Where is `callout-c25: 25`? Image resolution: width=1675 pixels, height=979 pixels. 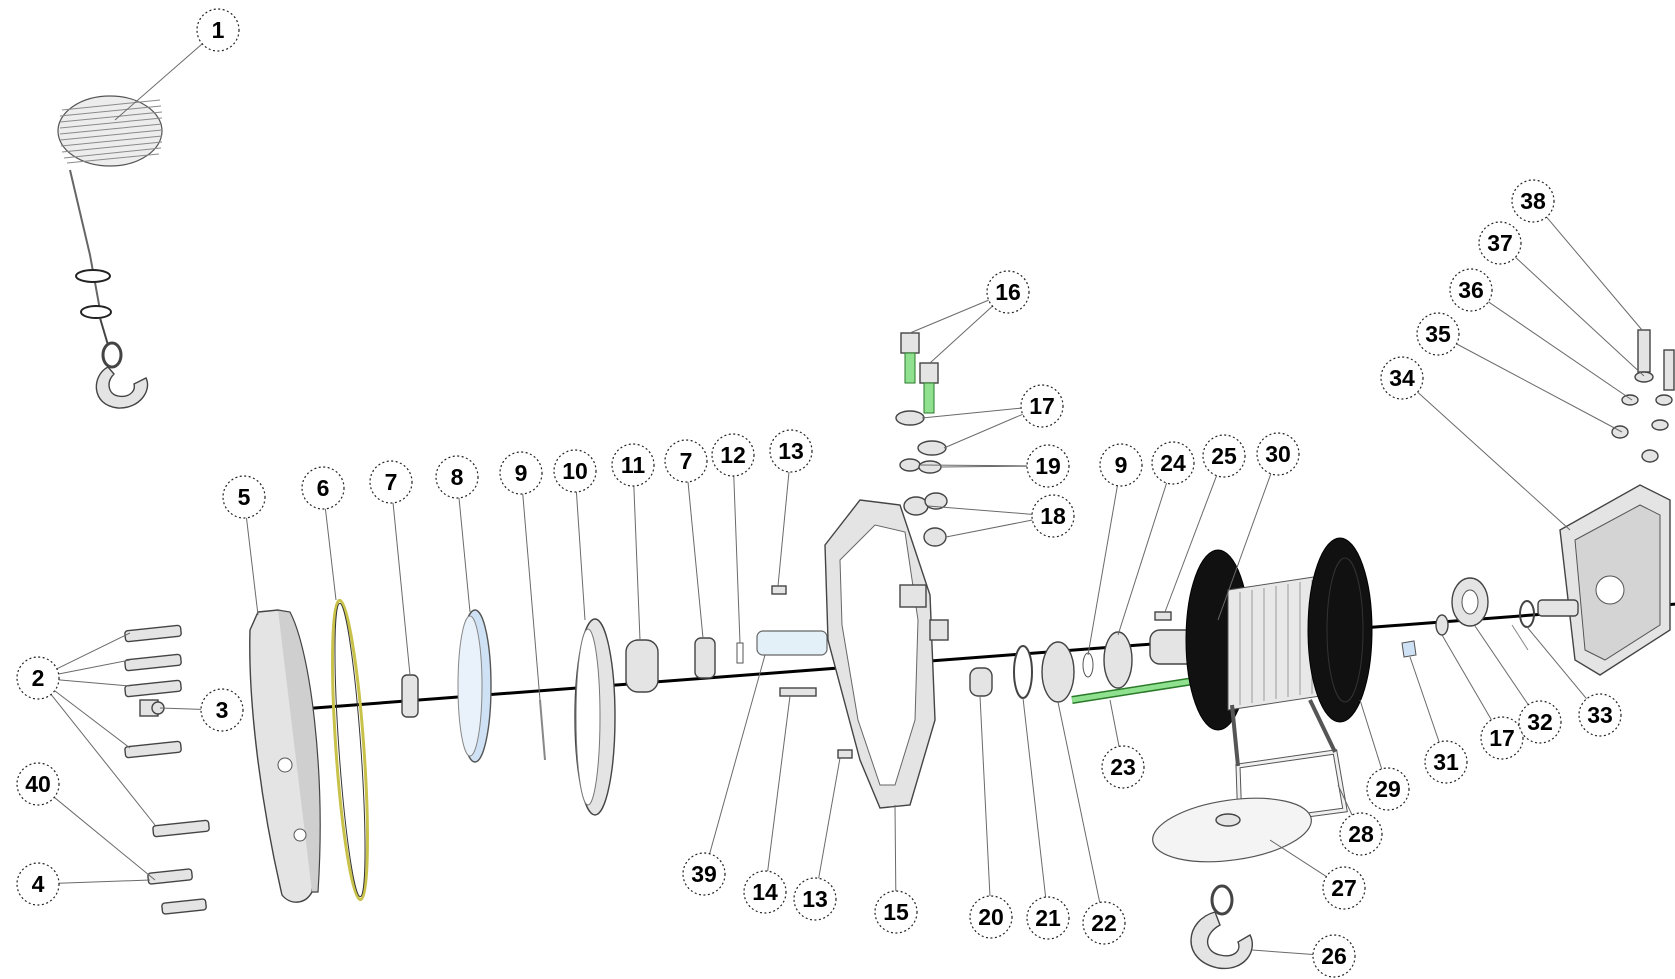
callout-c25: 25 is located at coordinates (1205, 523).